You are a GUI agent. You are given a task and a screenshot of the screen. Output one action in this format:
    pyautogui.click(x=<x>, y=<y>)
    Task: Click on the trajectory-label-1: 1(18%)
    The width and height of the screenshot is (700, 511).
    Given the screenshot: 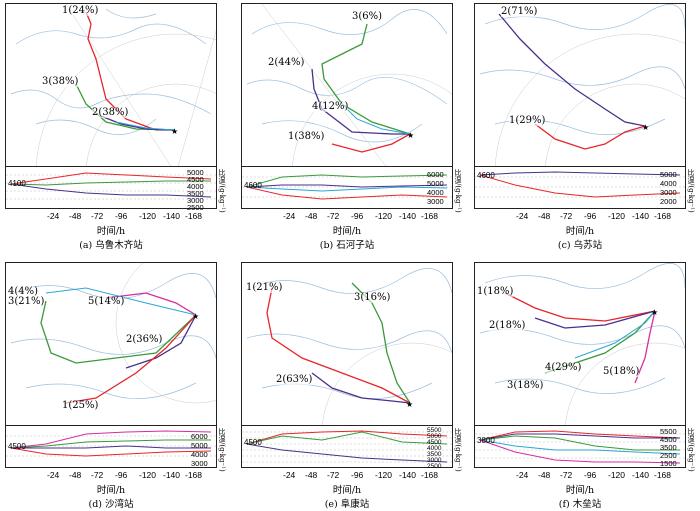 What is the action you would take?
    pyautogui.click(x=495, y=291)
    